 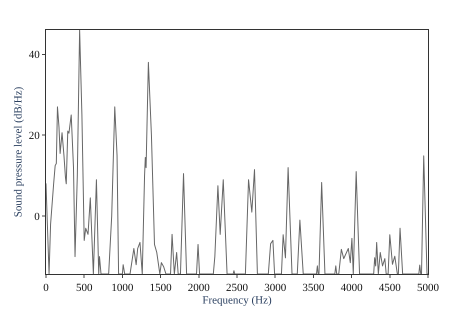 I want to click on x-tick-label: 0, so click(x=46, y=288).